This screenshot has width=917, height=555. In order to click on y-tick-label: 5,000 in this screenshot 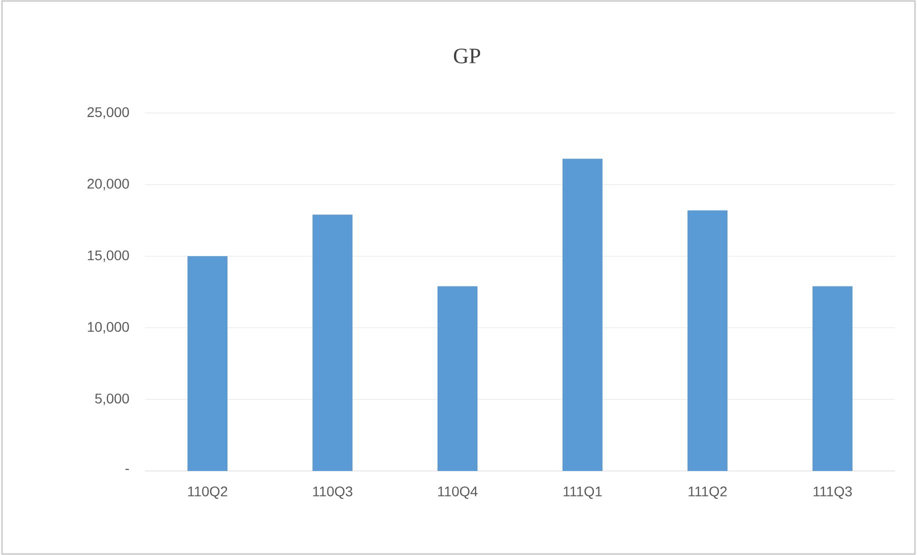, I will do `click(112, 400)`.